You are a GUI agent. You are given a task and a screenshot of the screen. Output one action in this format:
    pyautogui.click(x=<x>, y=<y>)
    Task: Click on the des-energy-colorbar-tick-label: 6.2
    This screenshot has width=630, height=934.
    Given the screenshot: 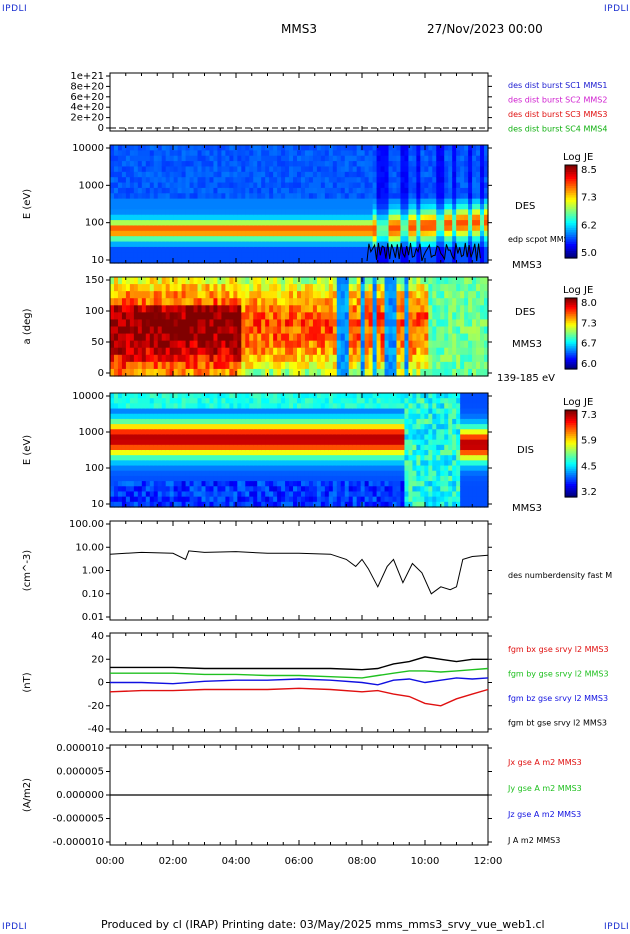 What is the action you would take?
    pyautogui.click(x=589, y=225)
    